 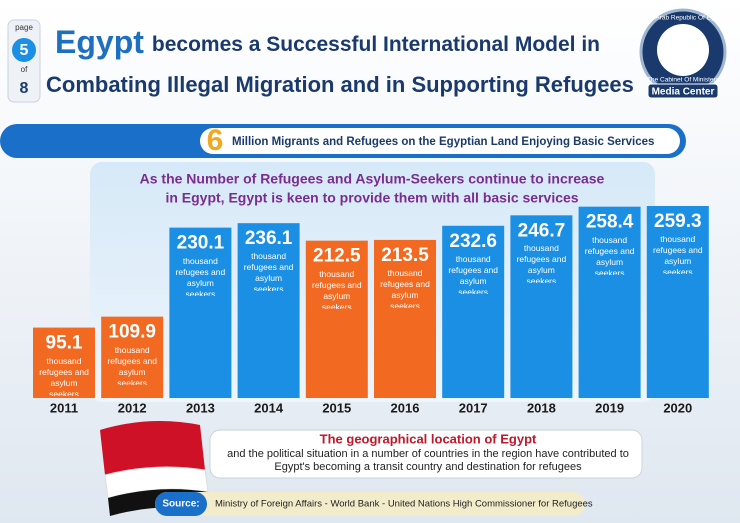 I want to click on x-tick-label: 2011, so click(x=64, y=407).